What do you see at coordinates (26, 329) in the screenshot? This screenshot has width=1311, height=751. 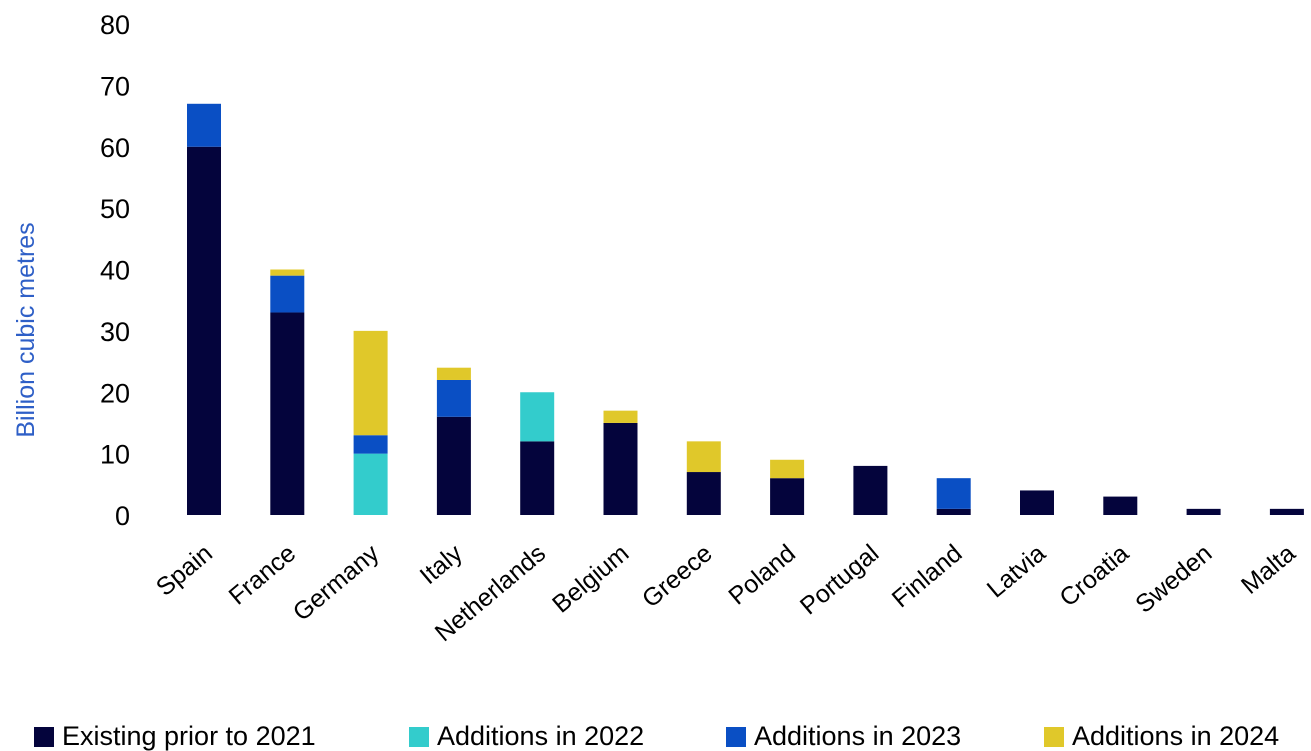 I see `y-axis-title: Billion cubic metres` at bounding box center [26, 329].